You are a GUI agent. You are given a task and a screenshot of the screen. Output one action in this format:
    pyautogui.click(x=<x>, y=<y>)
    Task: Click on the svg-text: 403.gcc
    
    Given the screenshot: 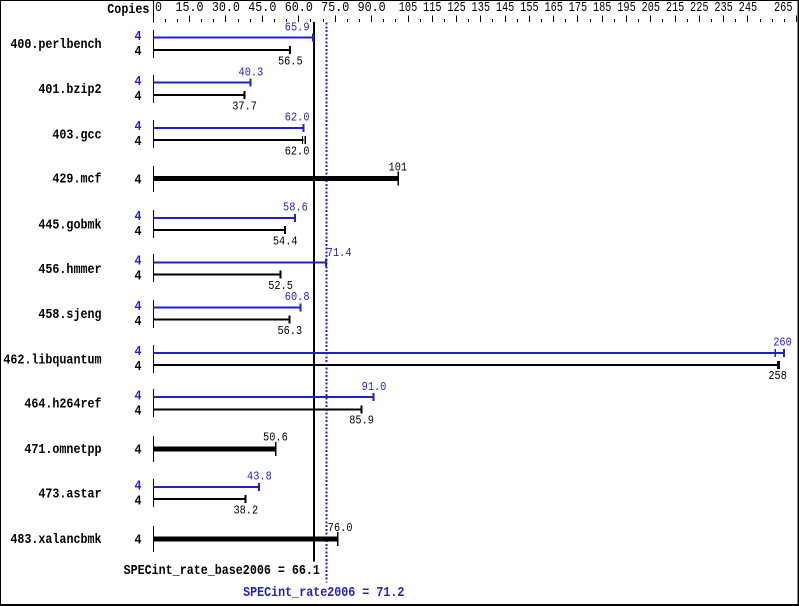 What is the action you would take?
    pyautogui.click(x=76, y=134)
    